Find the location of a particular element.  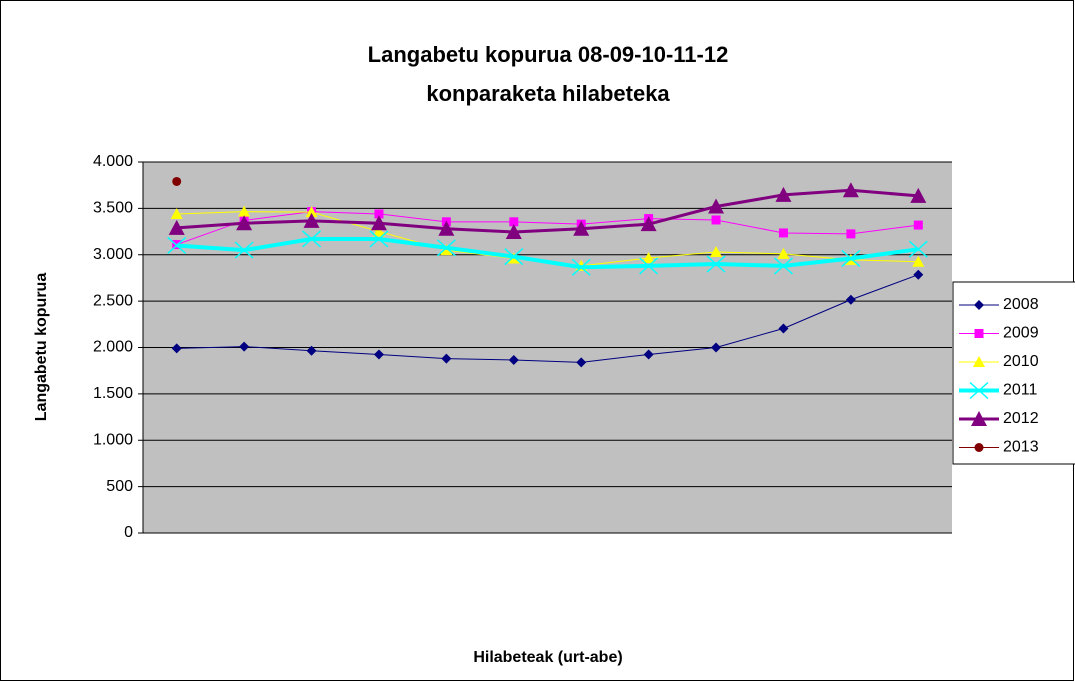

legend-box is located at coordinates (1013, 373).